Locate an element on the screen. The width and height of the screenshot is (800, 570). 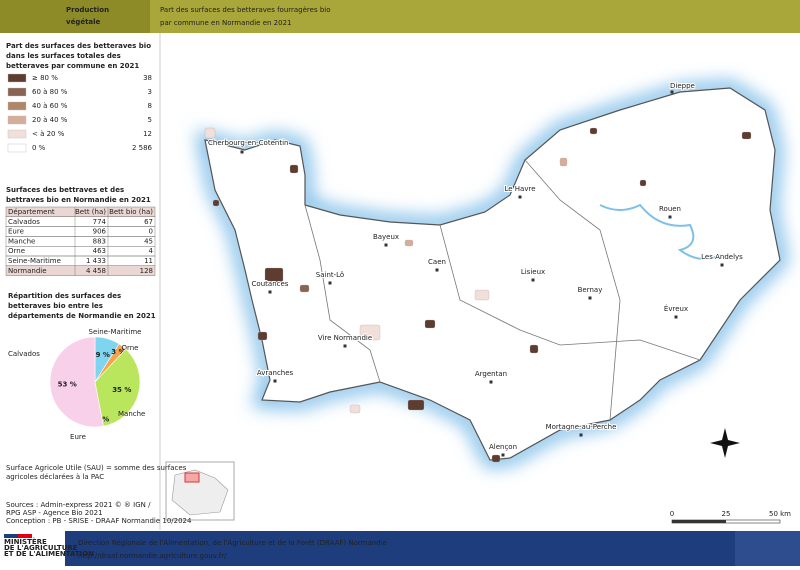
source: RPG ASP - Agence Bio 2021 is located at coordinates (54, 513).